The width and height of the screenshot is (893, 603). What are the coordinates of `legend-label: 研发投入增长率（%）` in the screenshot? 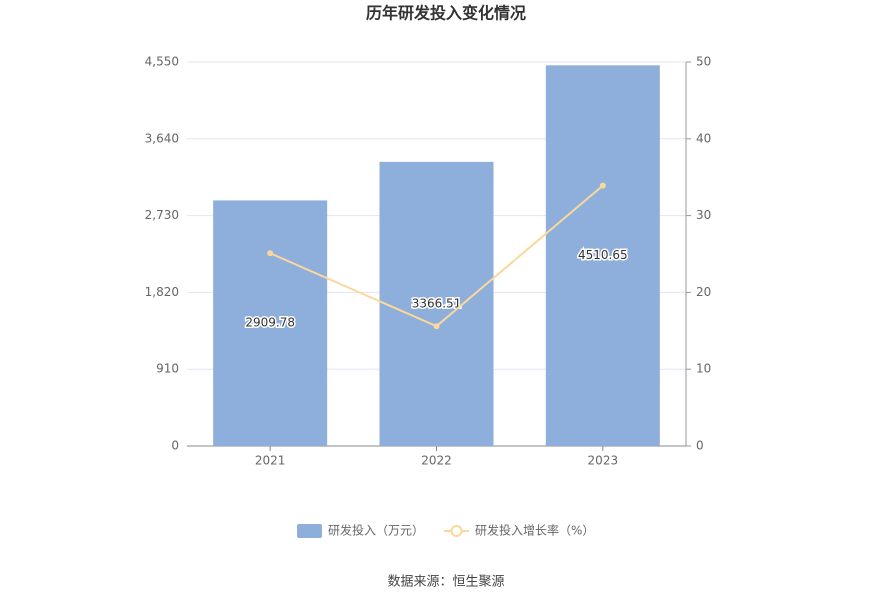 It's located at (534, 530).